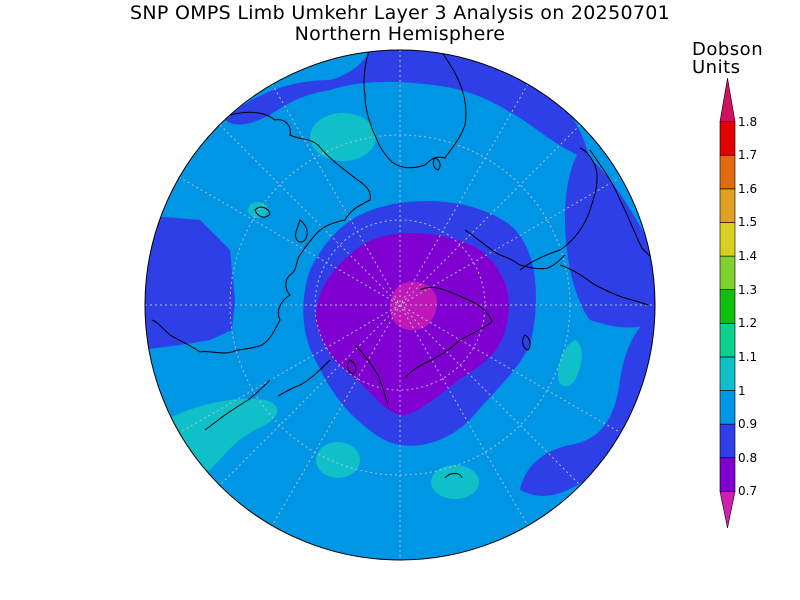 The height and width of the screenshot is (600, 800). Describe the element at coordinates (748, 424) in the screenshot. I see `colorbar-tick-label: 0.9` at that location.